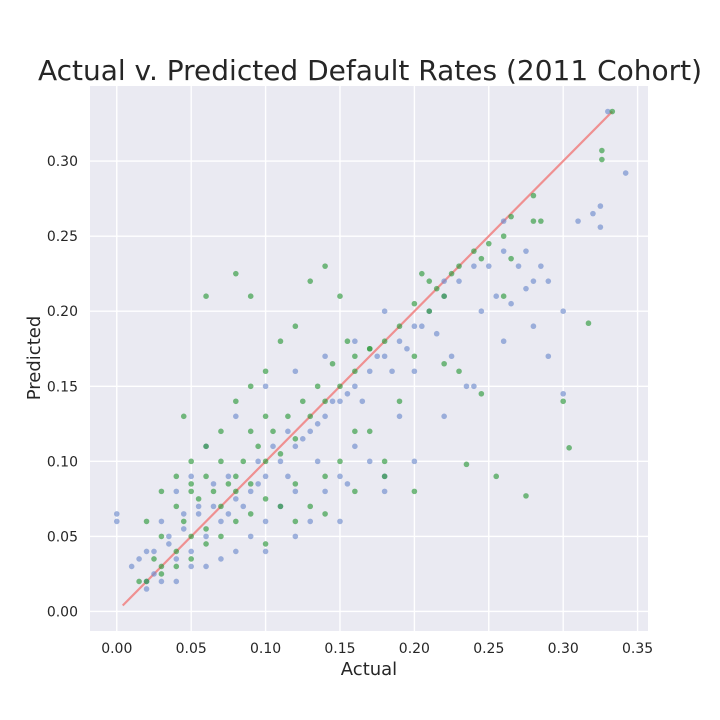 This screenshot has height=720, width=720. What do you see at coordinates (62, 237) in the screenshot?
I see `y-tick-label: 0.25` at bounding box center [62, 237].